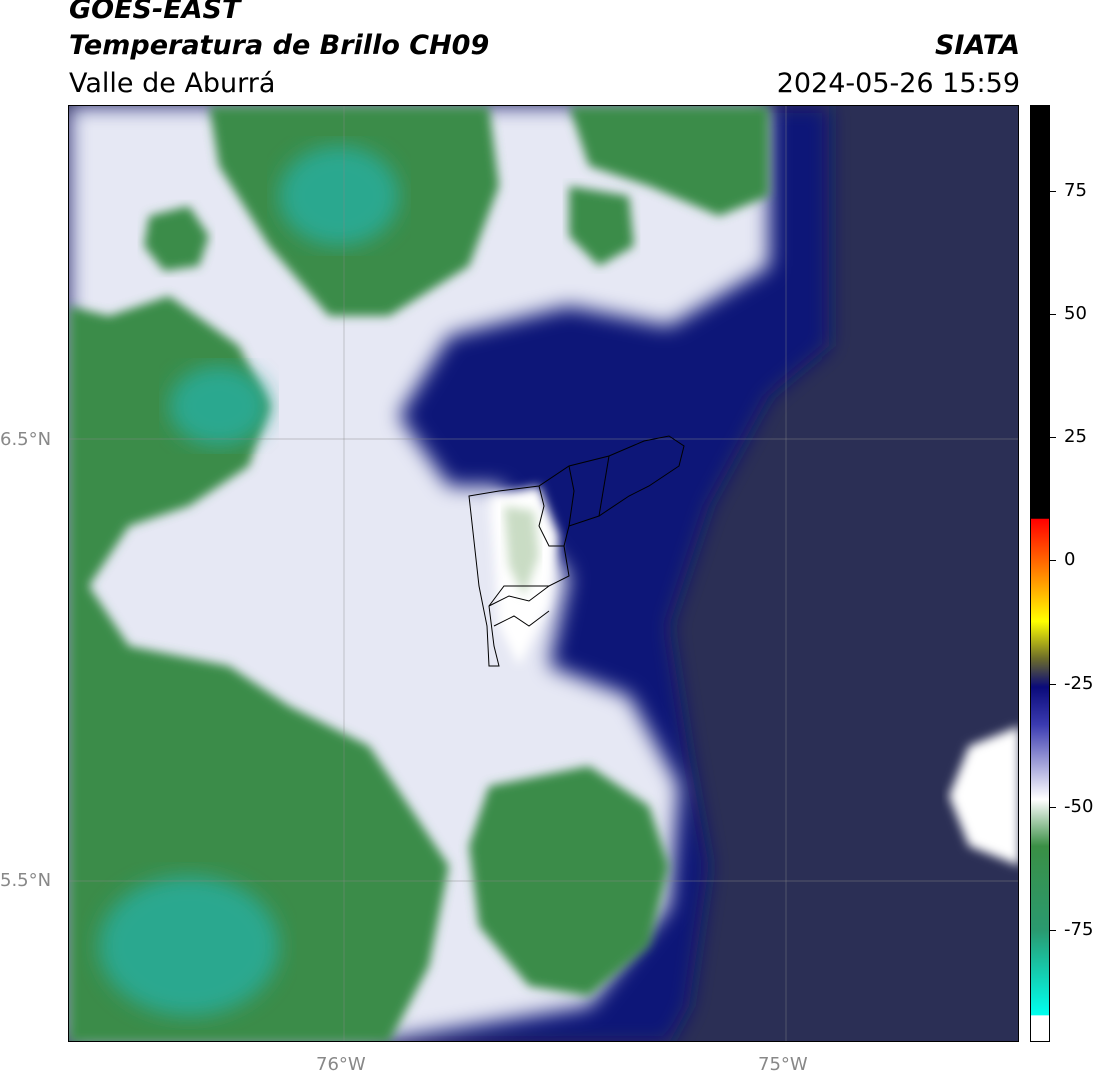 This screenshot has height=1078, width=1094. Describe the element at coordinates (1075, 313) in the screenshot. I see `colorbar-label-50: 50` at that location.